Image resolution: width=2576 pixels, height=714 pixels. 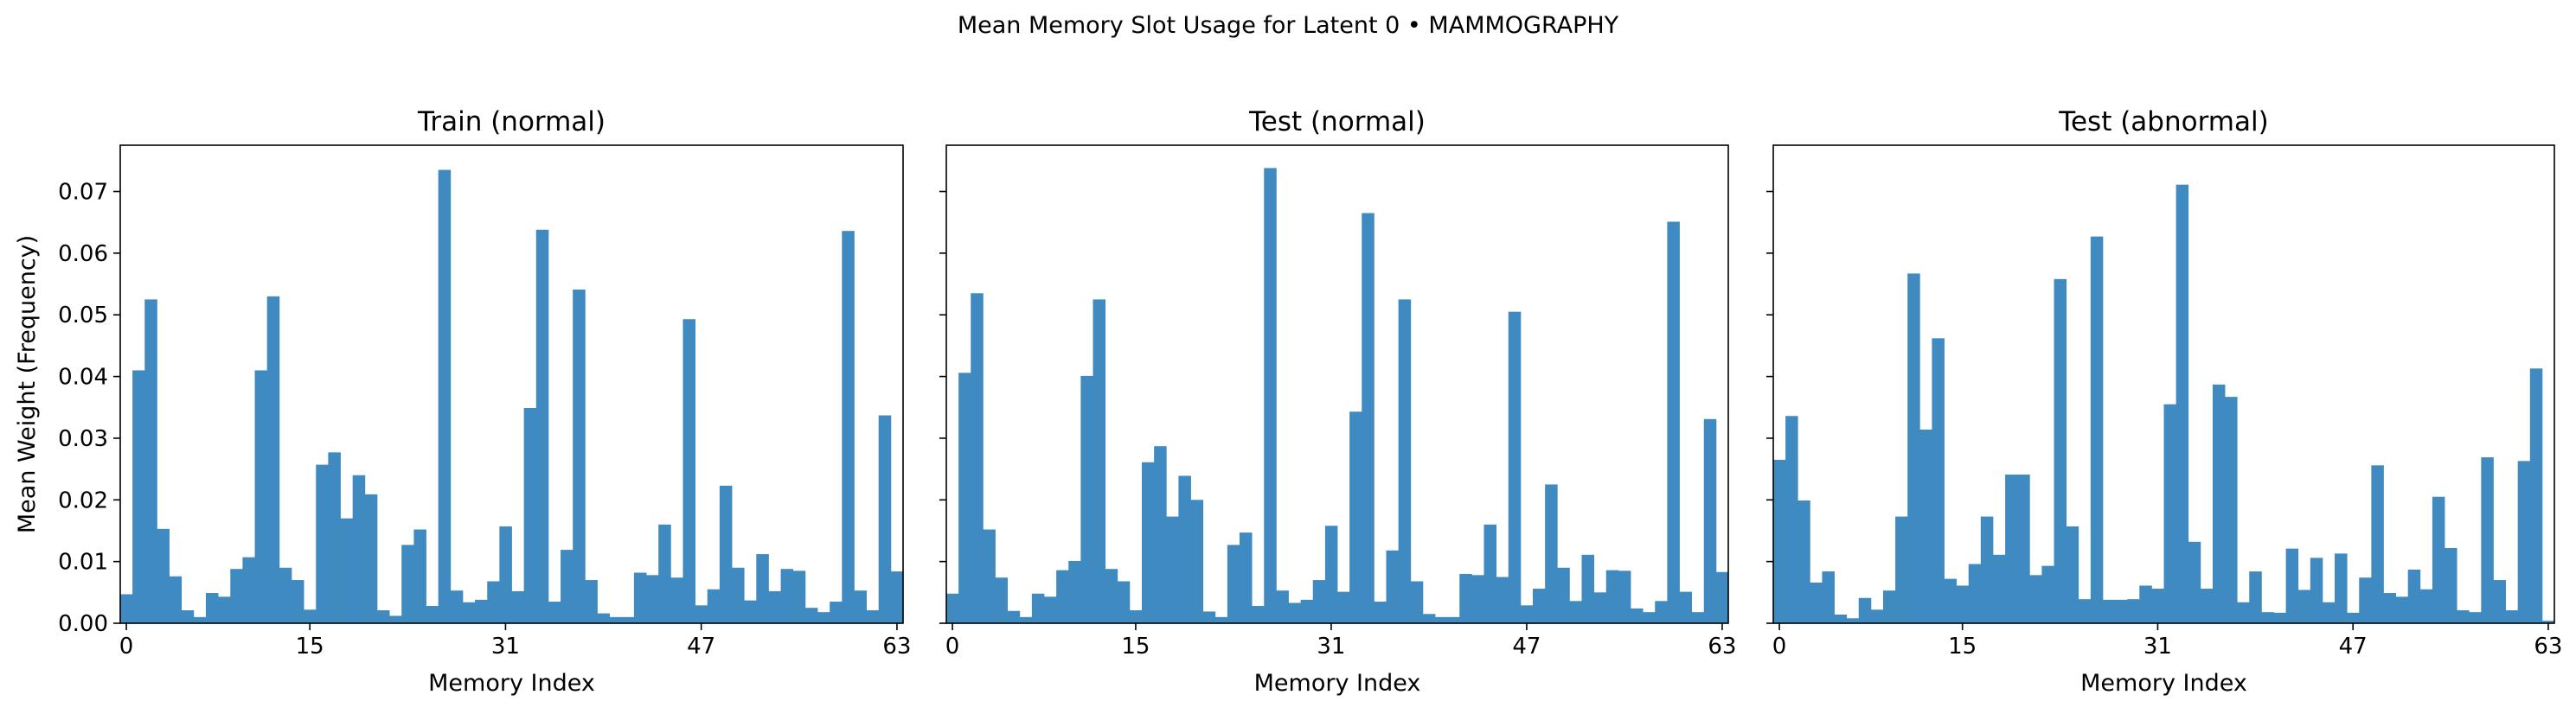 What do you see at coordinates (2157, 647) in the screenshot?
I see `x-tick-label: 31` at bounding box center [2157, 647].